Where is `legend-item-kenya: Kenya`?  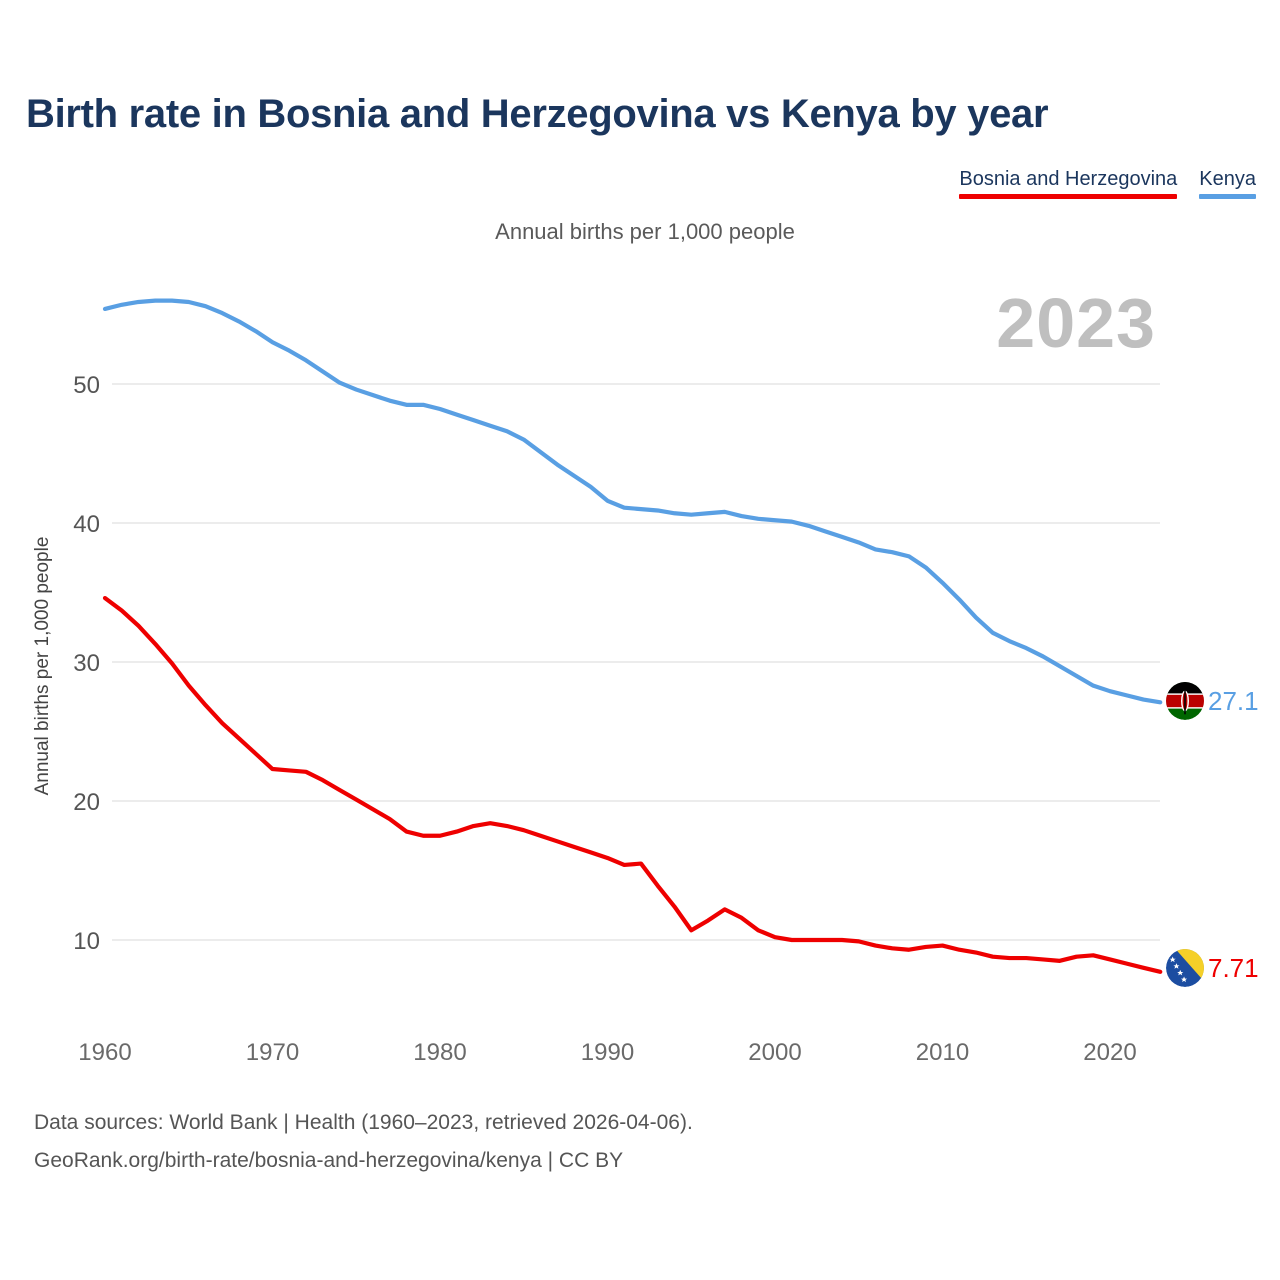
legend-item-kenya: Kenya is located at coordinates (1227, 182).